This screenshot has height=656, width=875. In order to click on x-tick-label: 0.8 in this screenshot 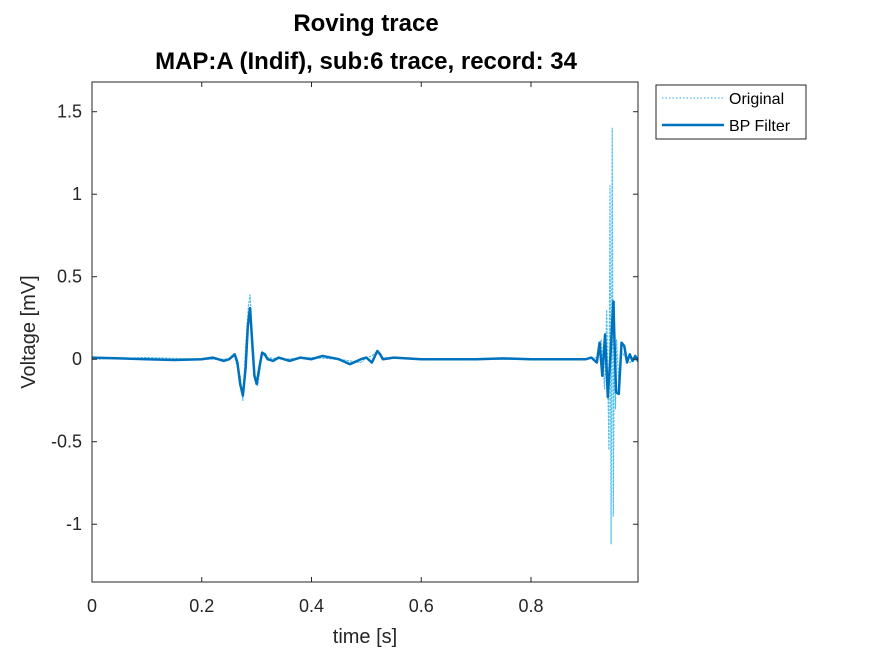, I will do `click(530, 606)`.